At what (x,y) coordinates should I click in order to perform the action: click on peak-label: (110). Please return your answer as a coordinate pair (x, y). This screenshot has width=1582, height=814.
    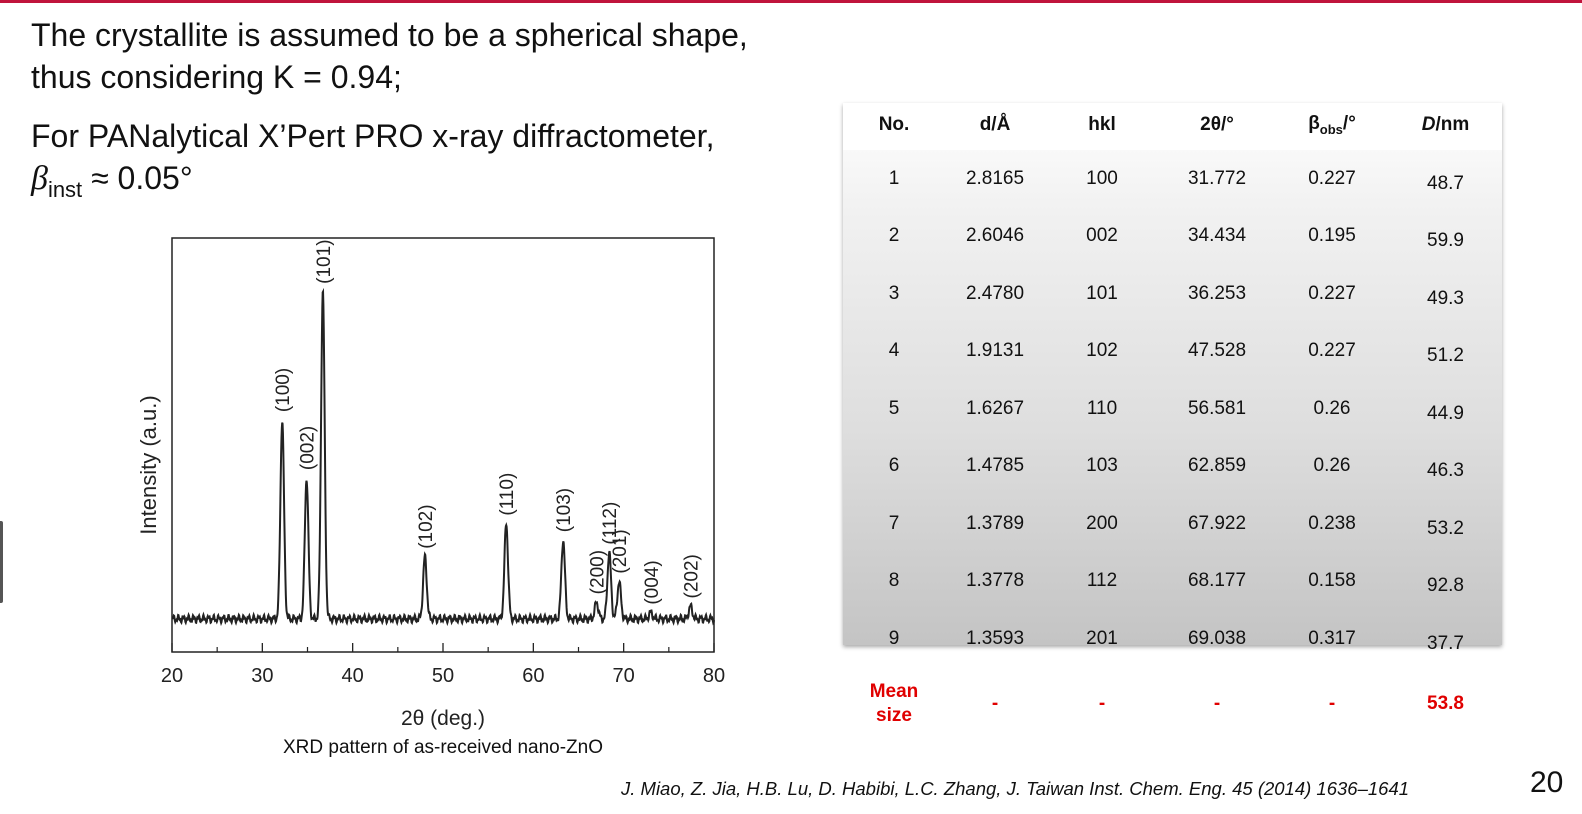
    Looking at the image, I should click on (507, 494).